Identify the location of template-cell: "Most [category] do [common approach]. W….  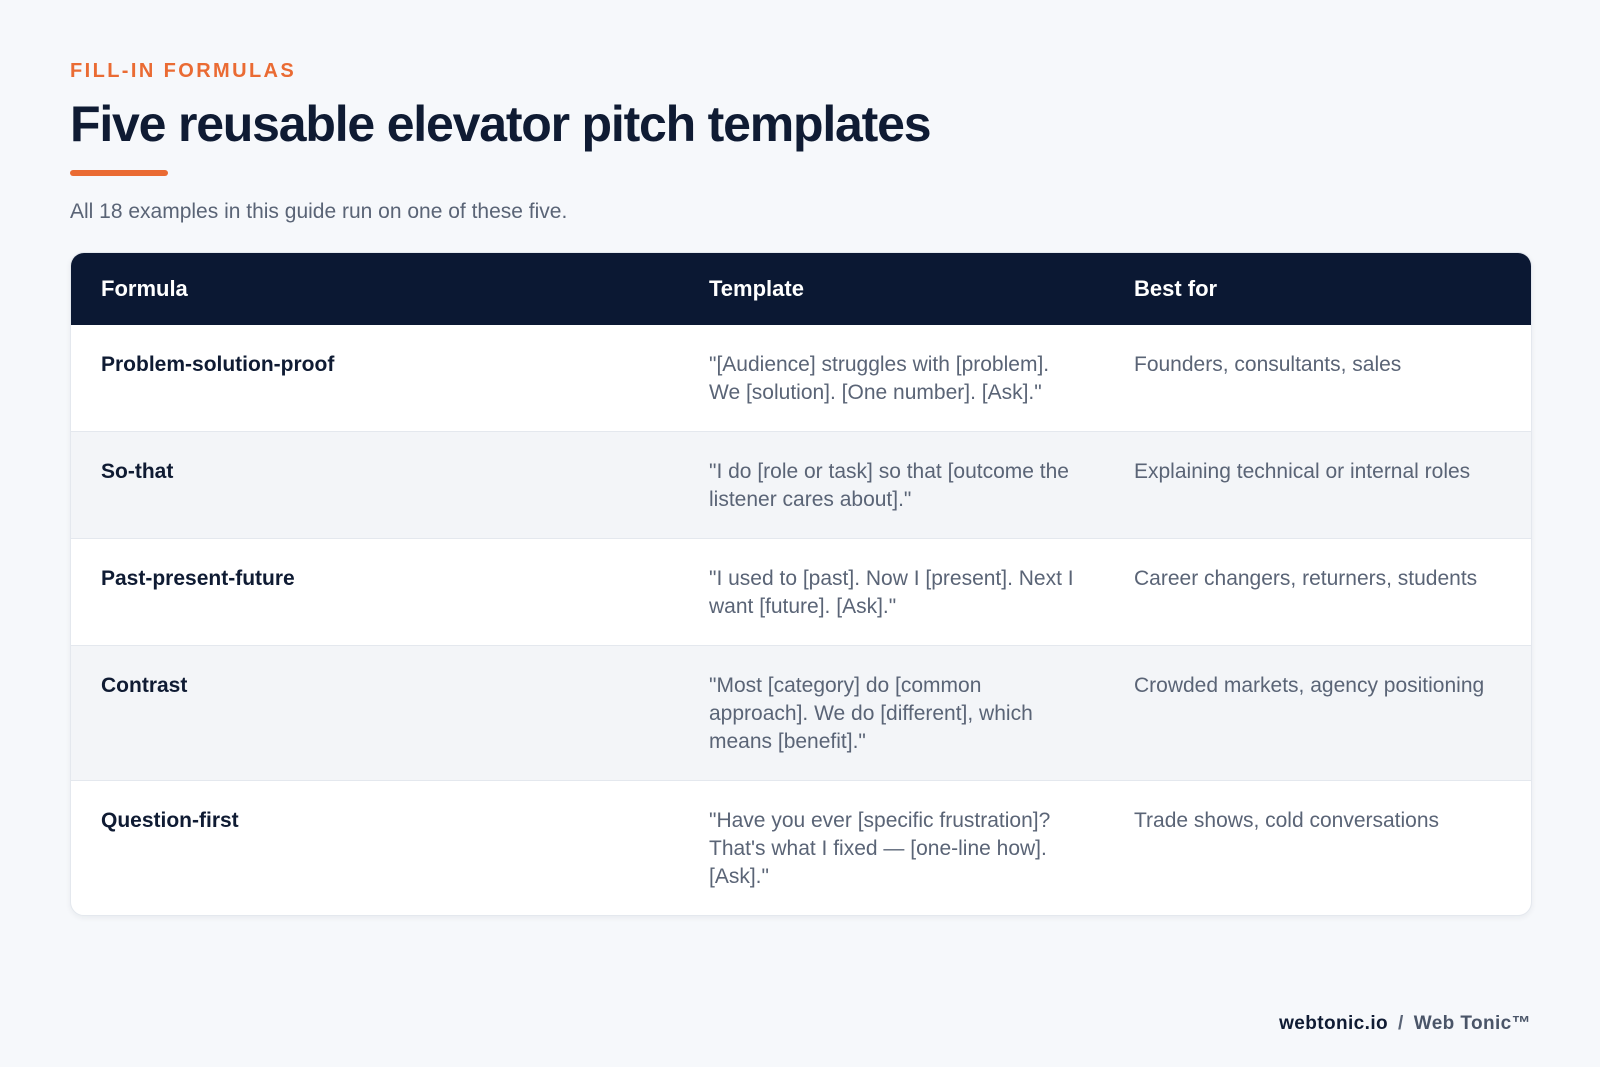
(891, 713).